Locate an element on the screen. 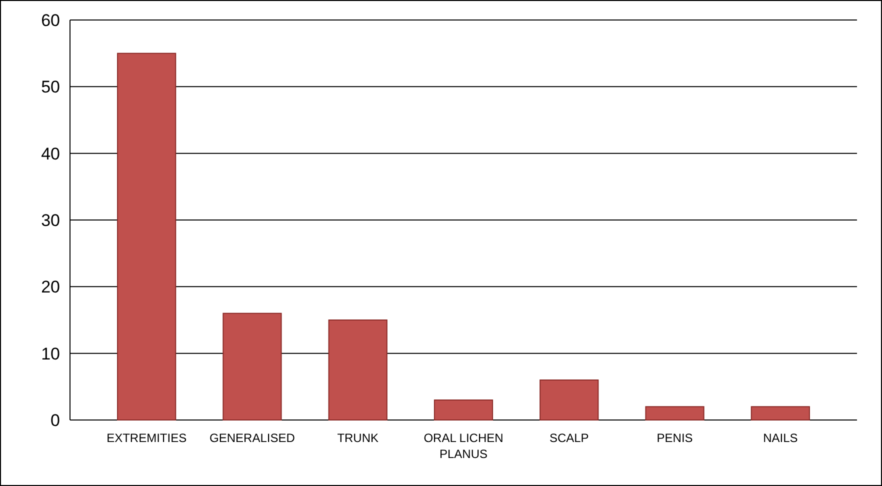 The image size is (882, 486). x-tick-label: PENIS is located at coordinates (674, 438).